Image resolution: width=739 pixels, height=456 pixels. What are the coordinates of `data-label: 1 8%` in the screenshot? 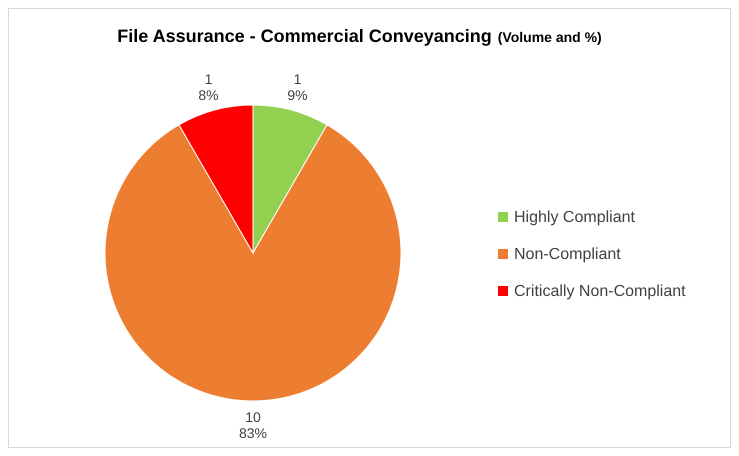 It's located at (208, 86).